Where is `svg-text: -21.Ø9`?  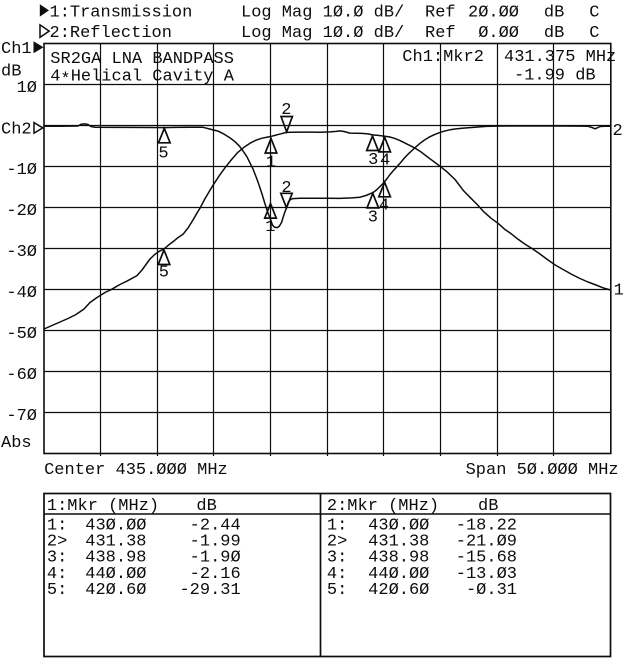
svg-text: -21.Ø9 is located at coordinates (486, 542).